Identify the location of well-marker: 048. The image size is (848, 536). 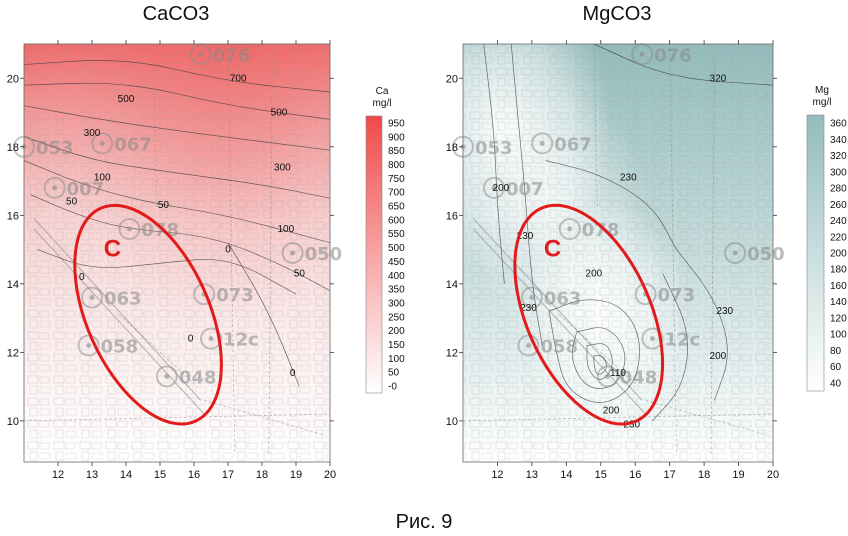
(626, 376).